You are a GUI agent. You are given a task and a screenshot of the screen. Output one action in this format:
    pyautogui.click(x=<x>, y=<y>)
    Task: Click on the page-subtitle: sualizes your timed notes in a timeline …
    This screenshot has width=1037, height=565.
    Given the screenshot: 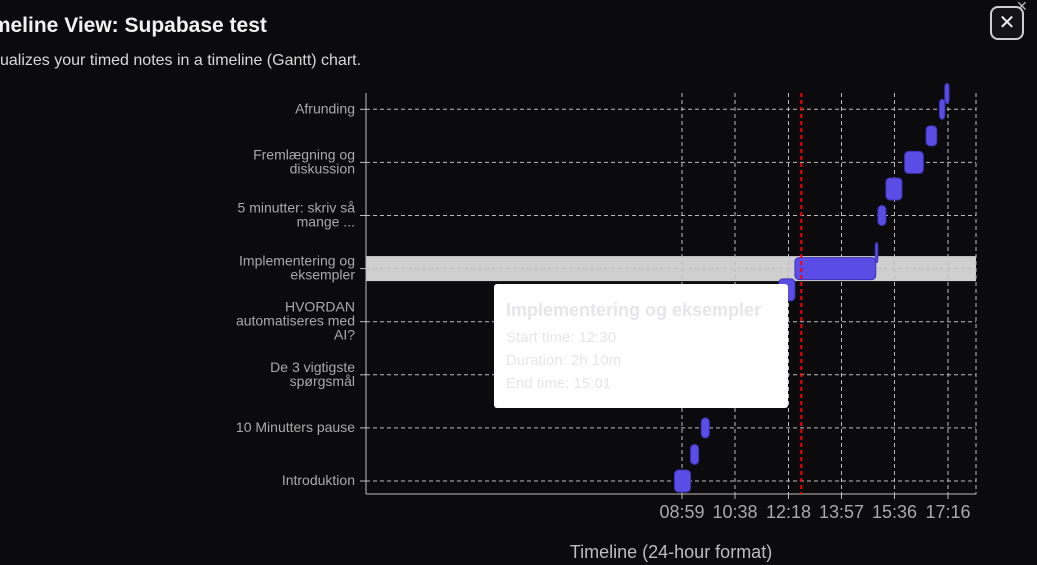 What is the action you would take?
    pyautogui.click(x=181, y=60)
    